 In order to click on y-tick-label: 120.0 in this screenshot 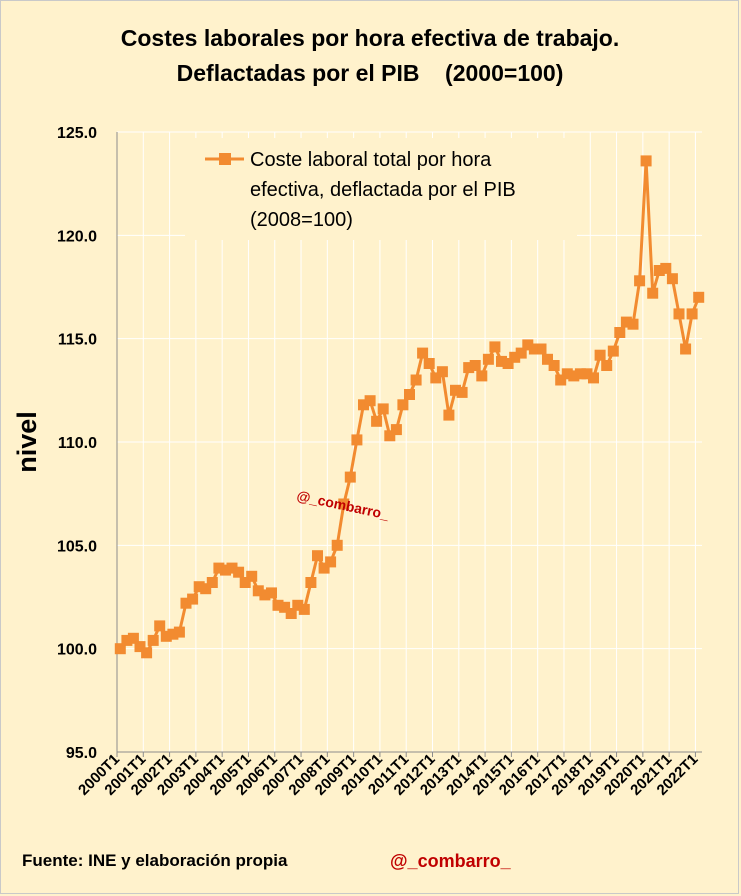, I will do `click(77, 236)`.